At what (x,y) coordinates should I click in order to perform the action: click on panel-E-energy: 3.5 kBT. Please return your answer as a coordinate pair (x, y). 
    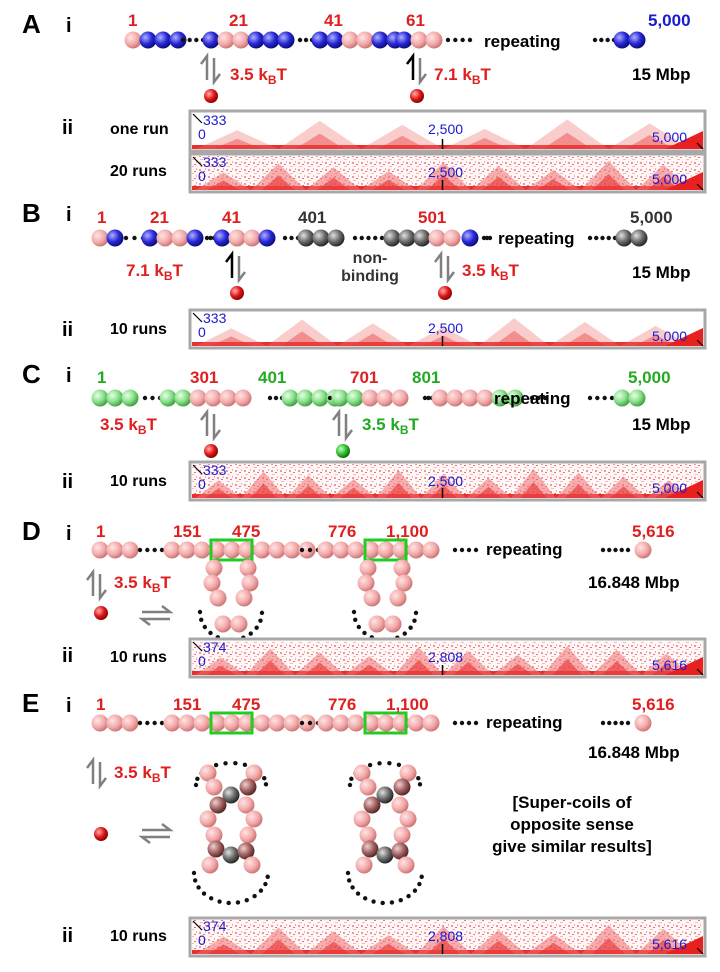
    Looking at the image, I should click on (142, 774).